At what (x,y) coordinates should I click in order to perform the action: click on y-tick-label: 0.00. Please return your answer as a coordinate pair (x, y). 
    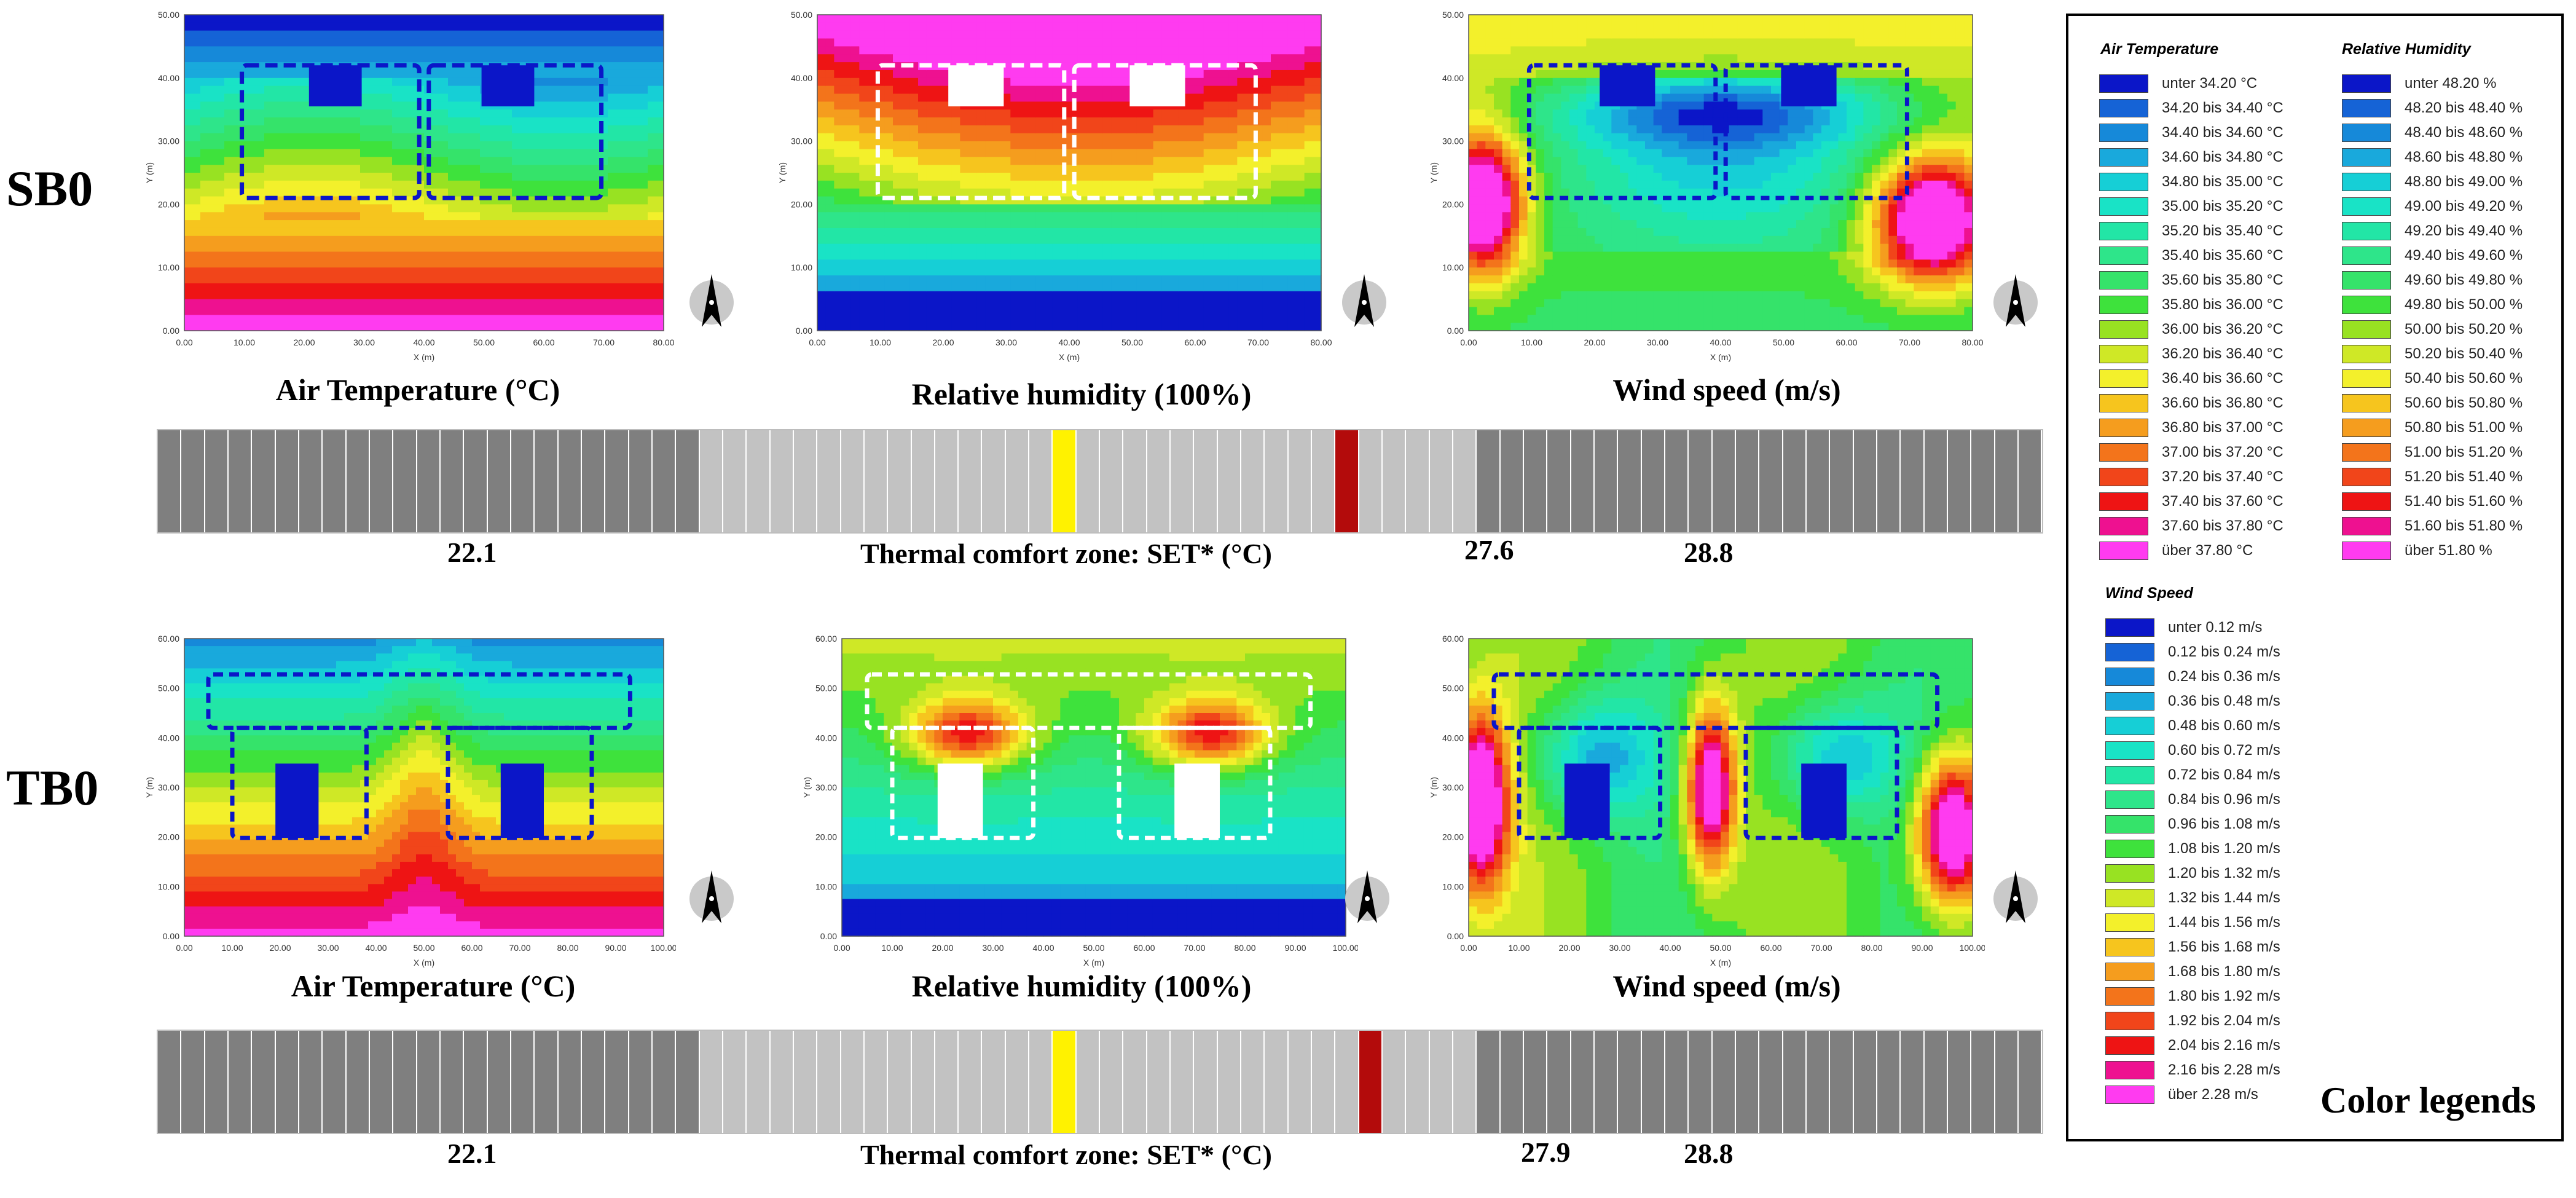
    Looking at the image, I should click on (171, 331).